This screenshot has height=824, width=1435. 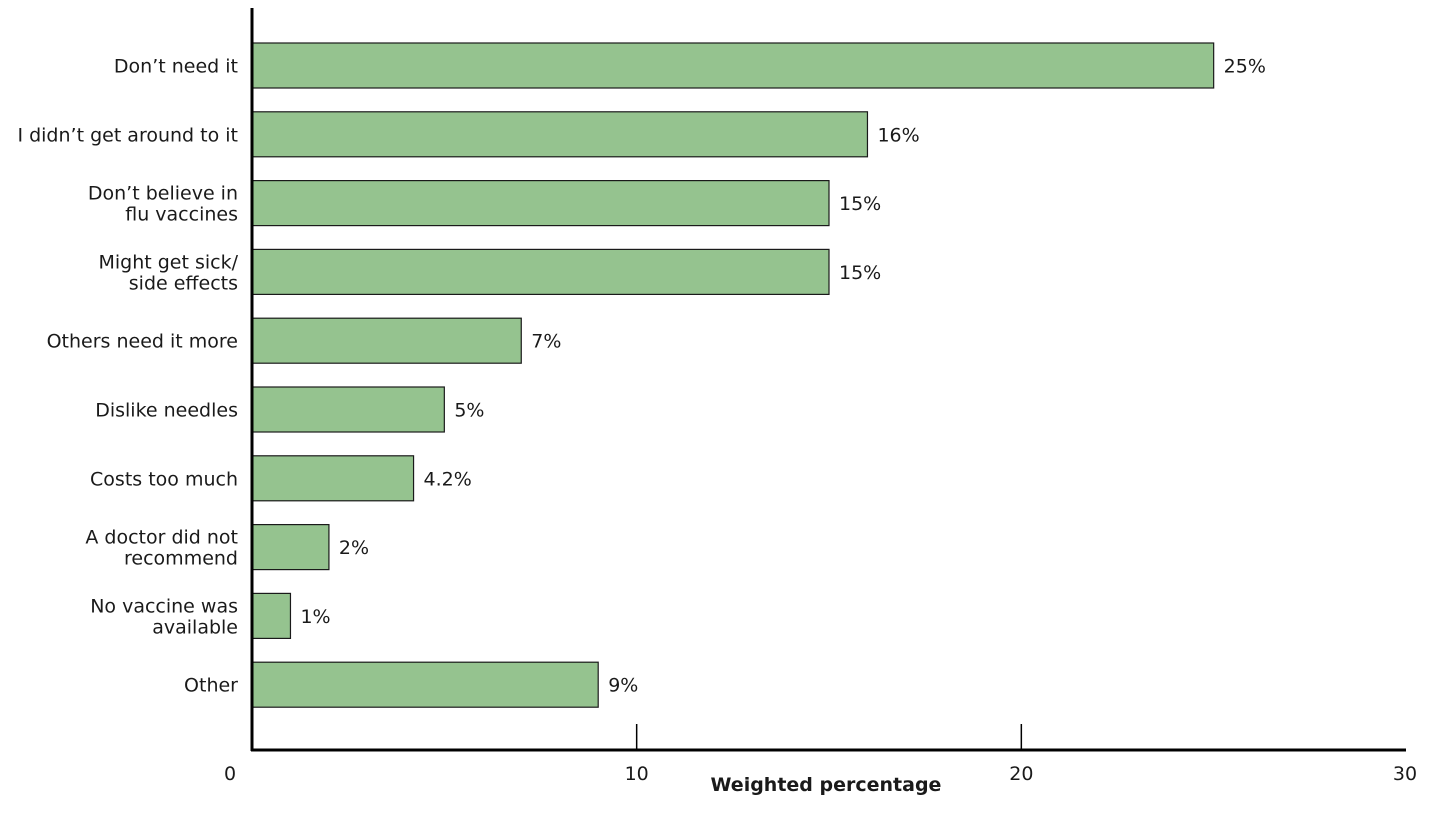 What do you see at coordinates (469, 411) in the screenshot?
I see `data-label: 5%` at bounding box center [469, 411].